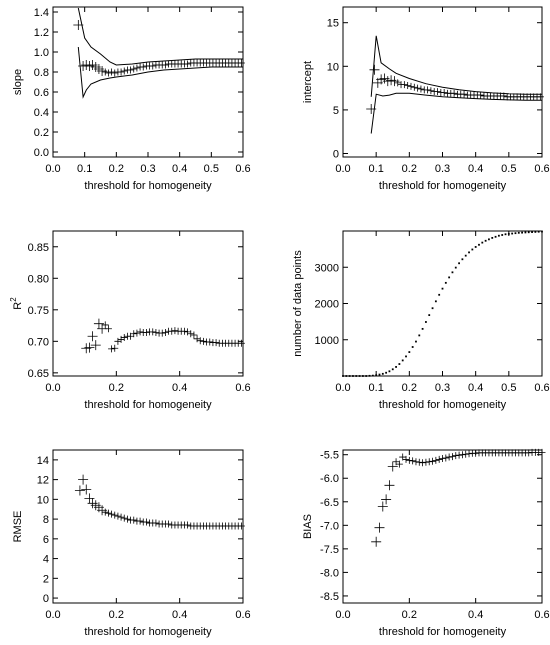 The width and height of the screenshot is (550, 645). What do you see at coordinates (333, 24) in the screenshot?
I see `y-tick-label: 15` at bounding box center [333, 24].